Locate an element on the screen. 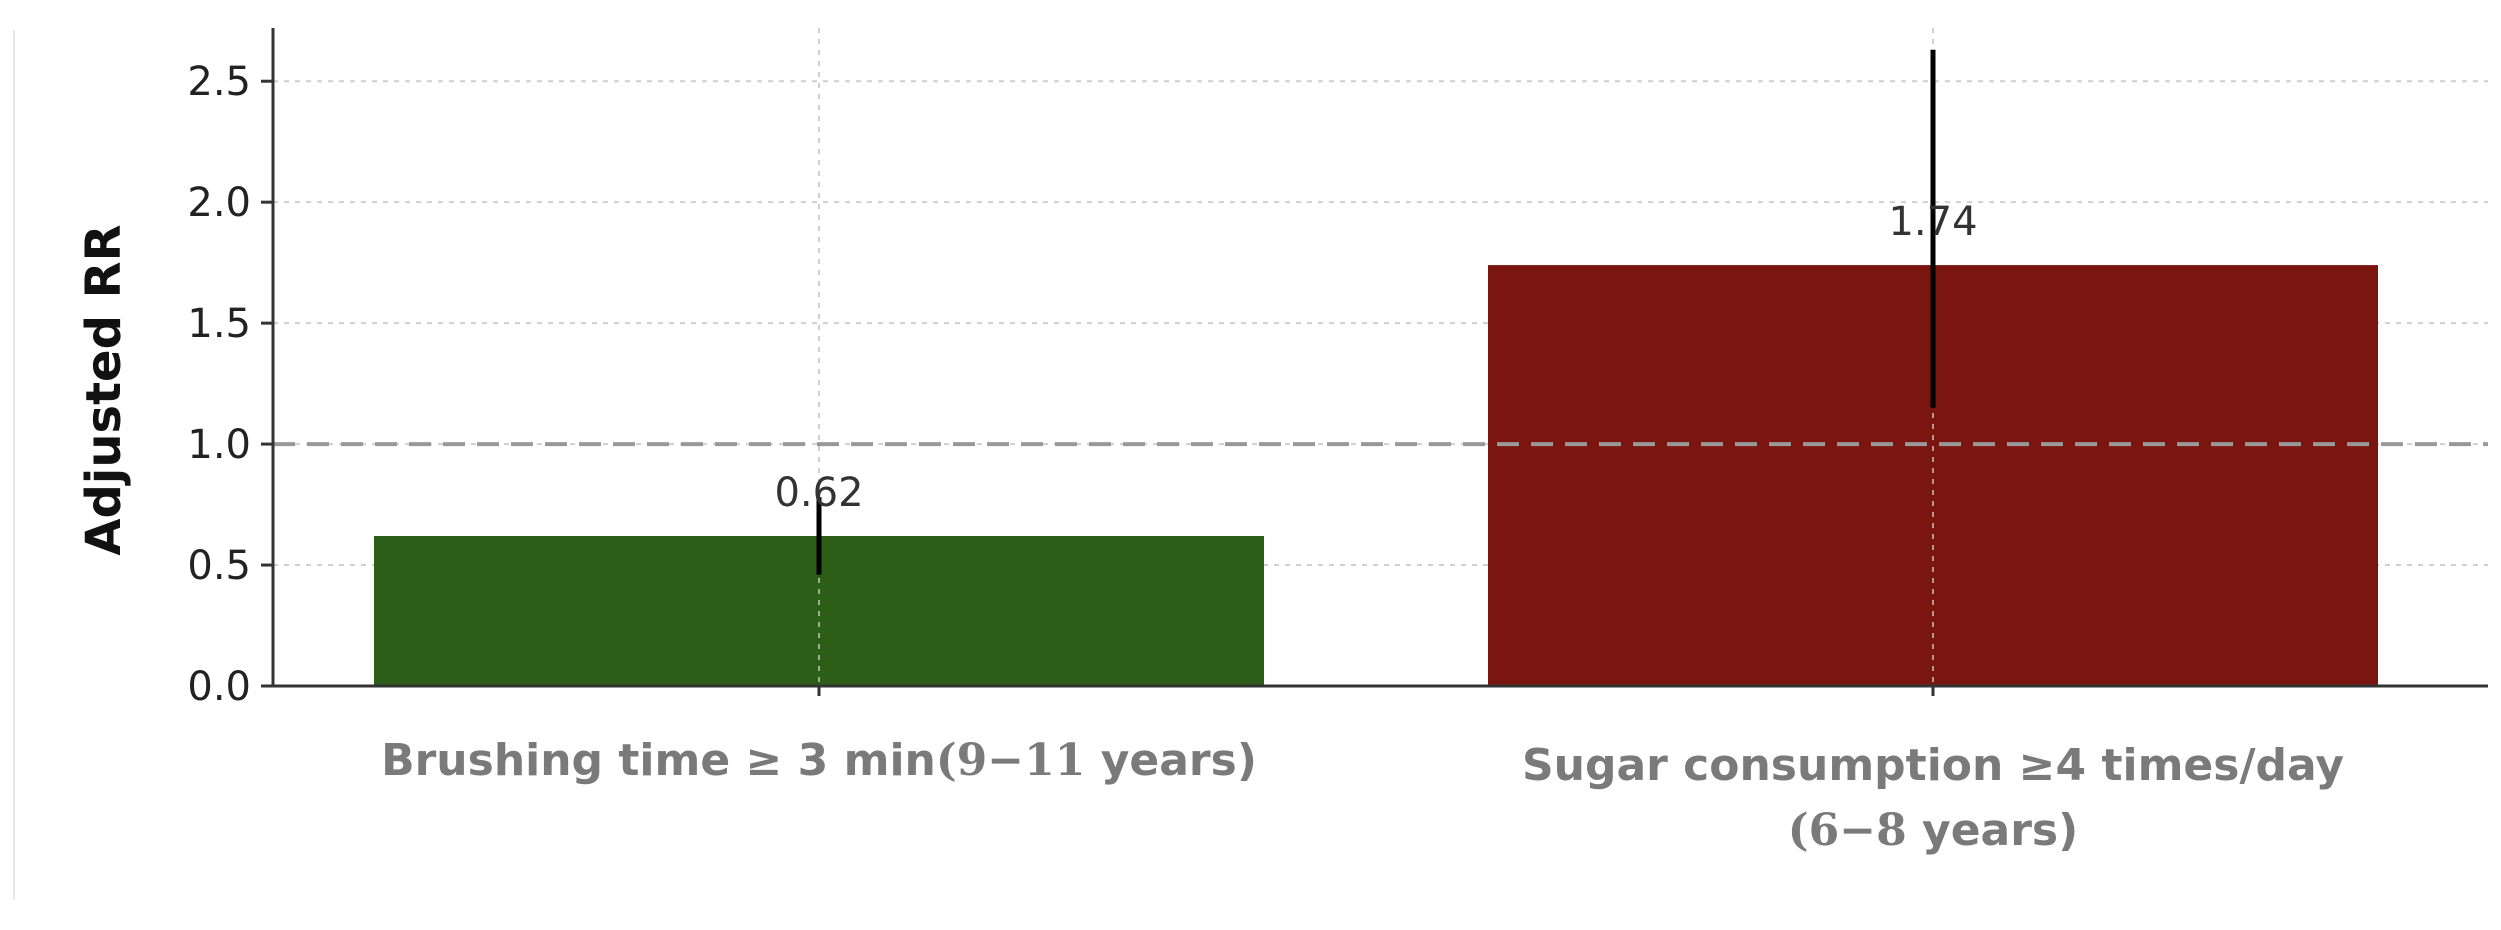 Image resolution: width=2501 pixels, height=930 pixels. y-tick-label: 2.0 is located at coordinates (219, 203).